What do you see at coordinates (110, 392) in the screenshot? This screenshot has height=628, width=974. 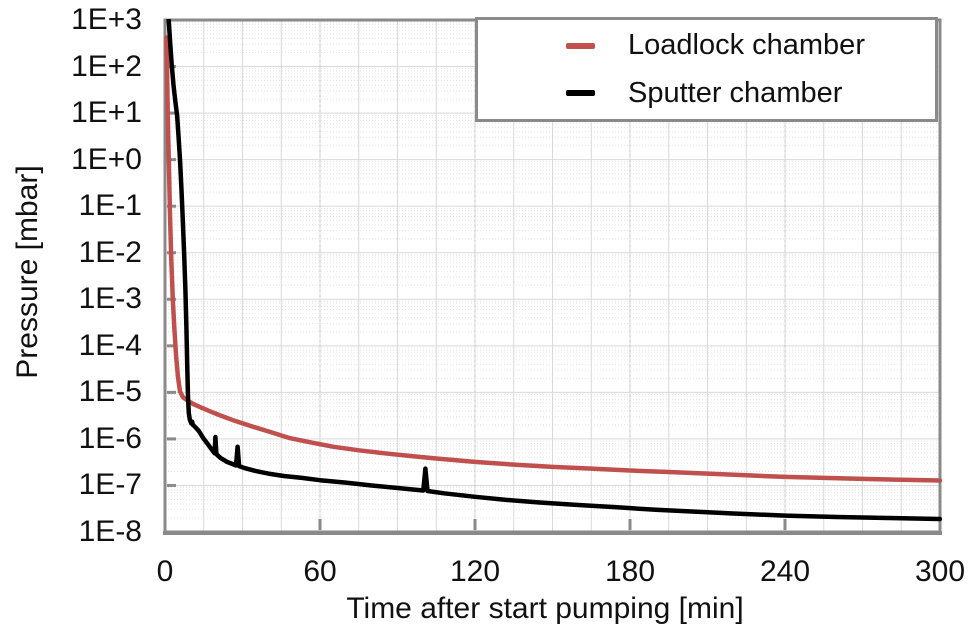 I see `y-tick-label: 1E-5` at bounding box center [110, 392].